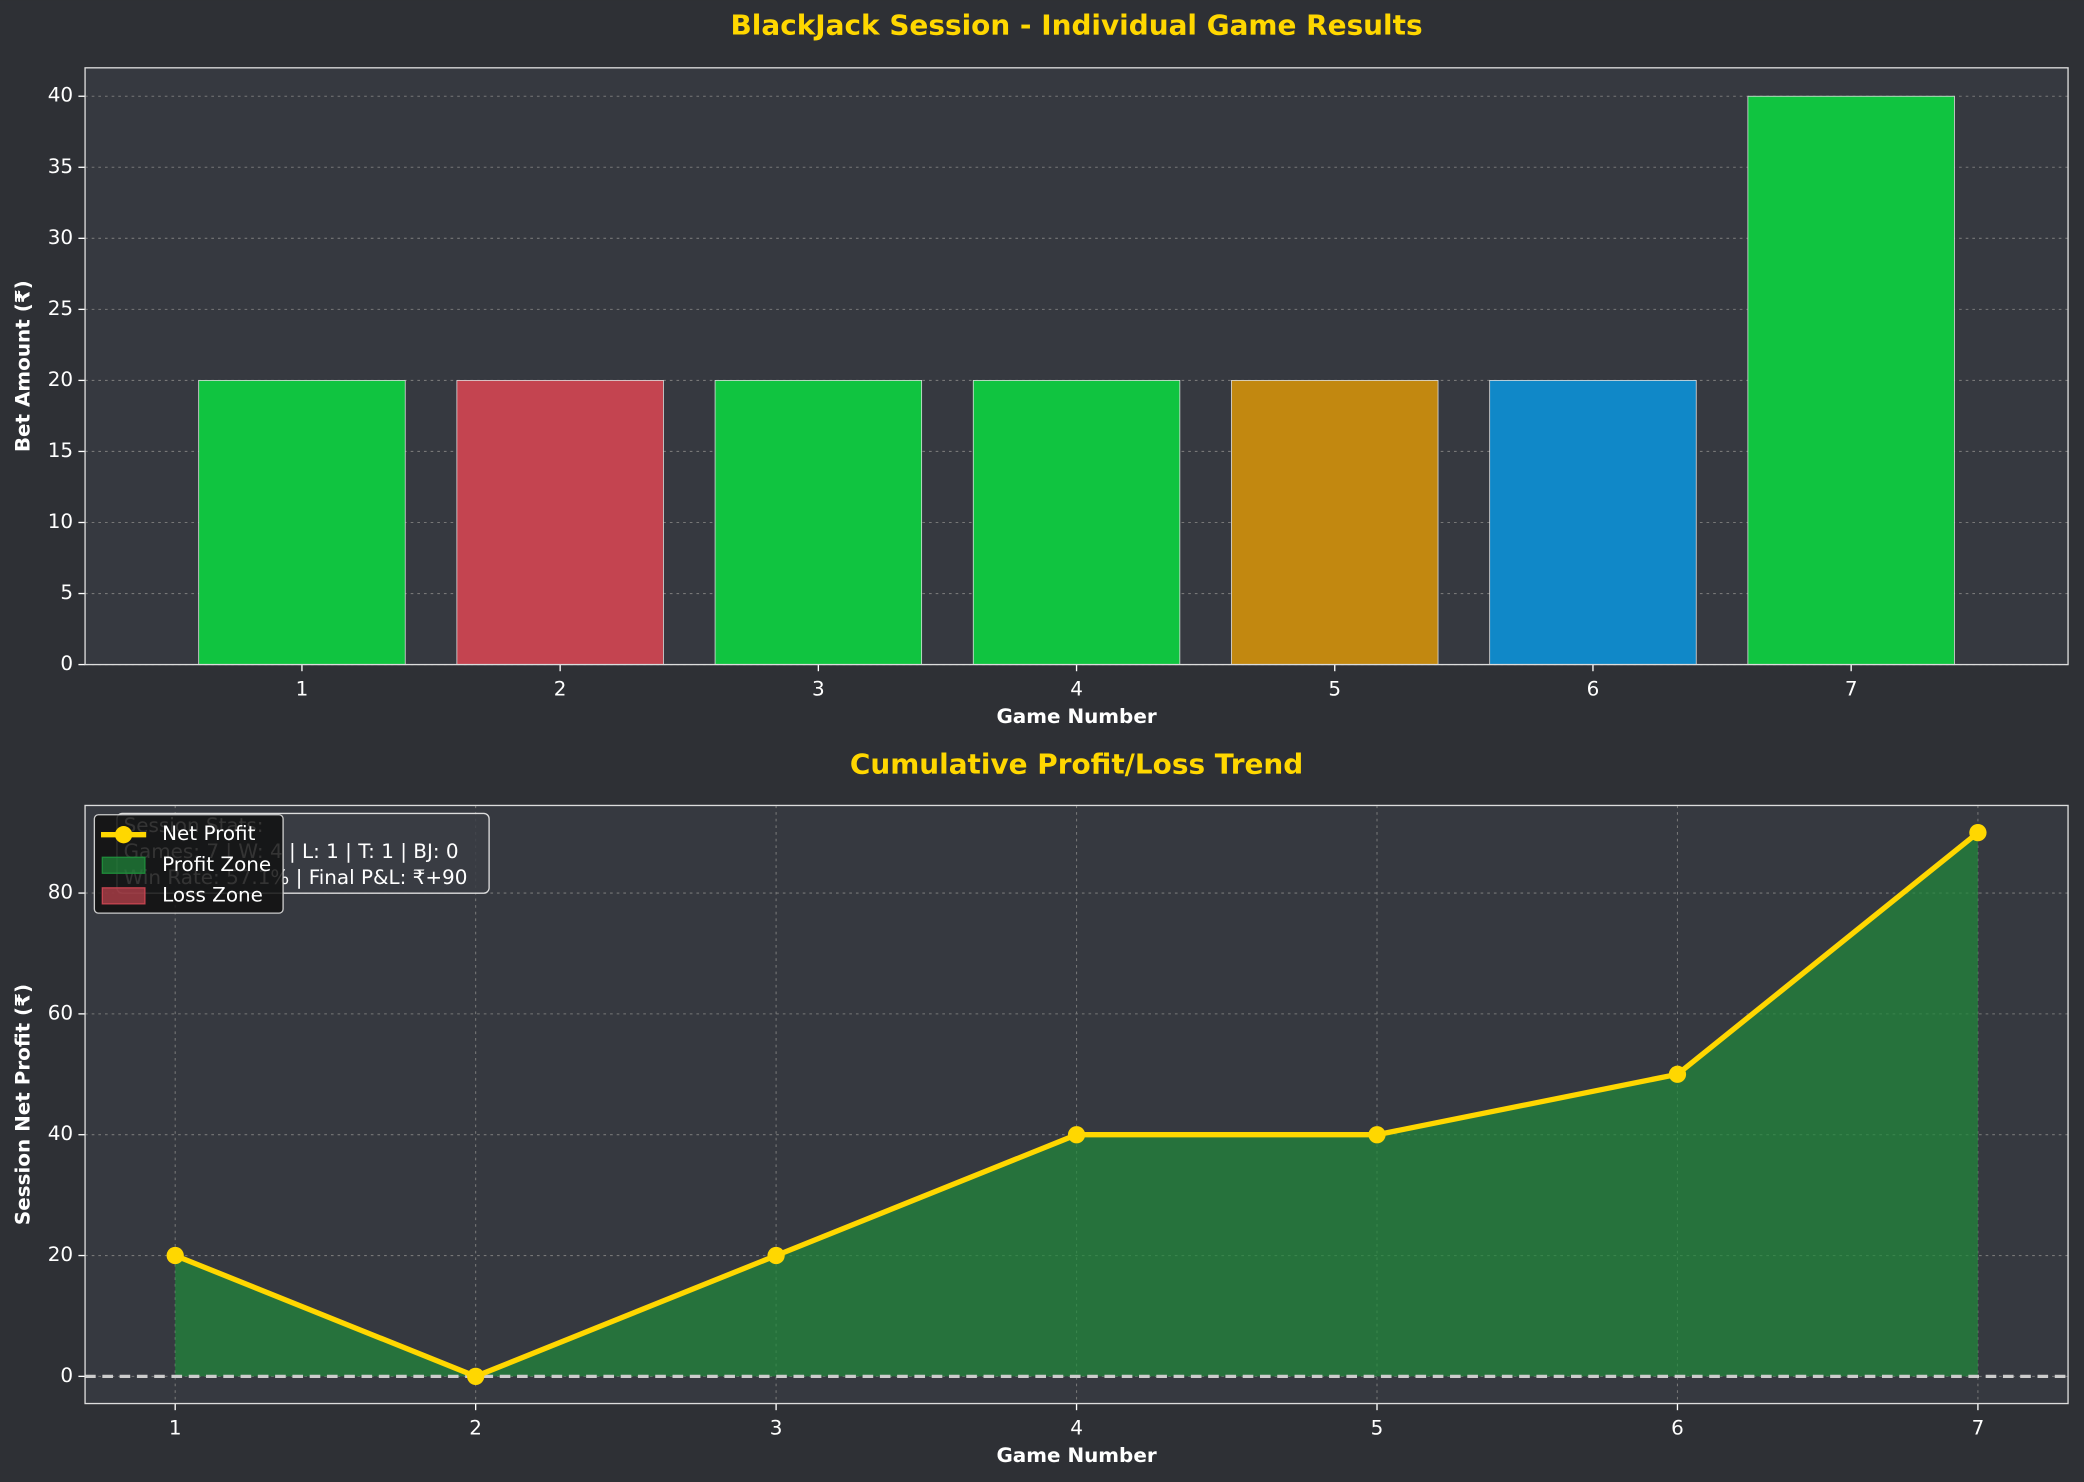  Describe the element at coordinates (123, 835) in the screenshot. I see `legend-marker` at that location.